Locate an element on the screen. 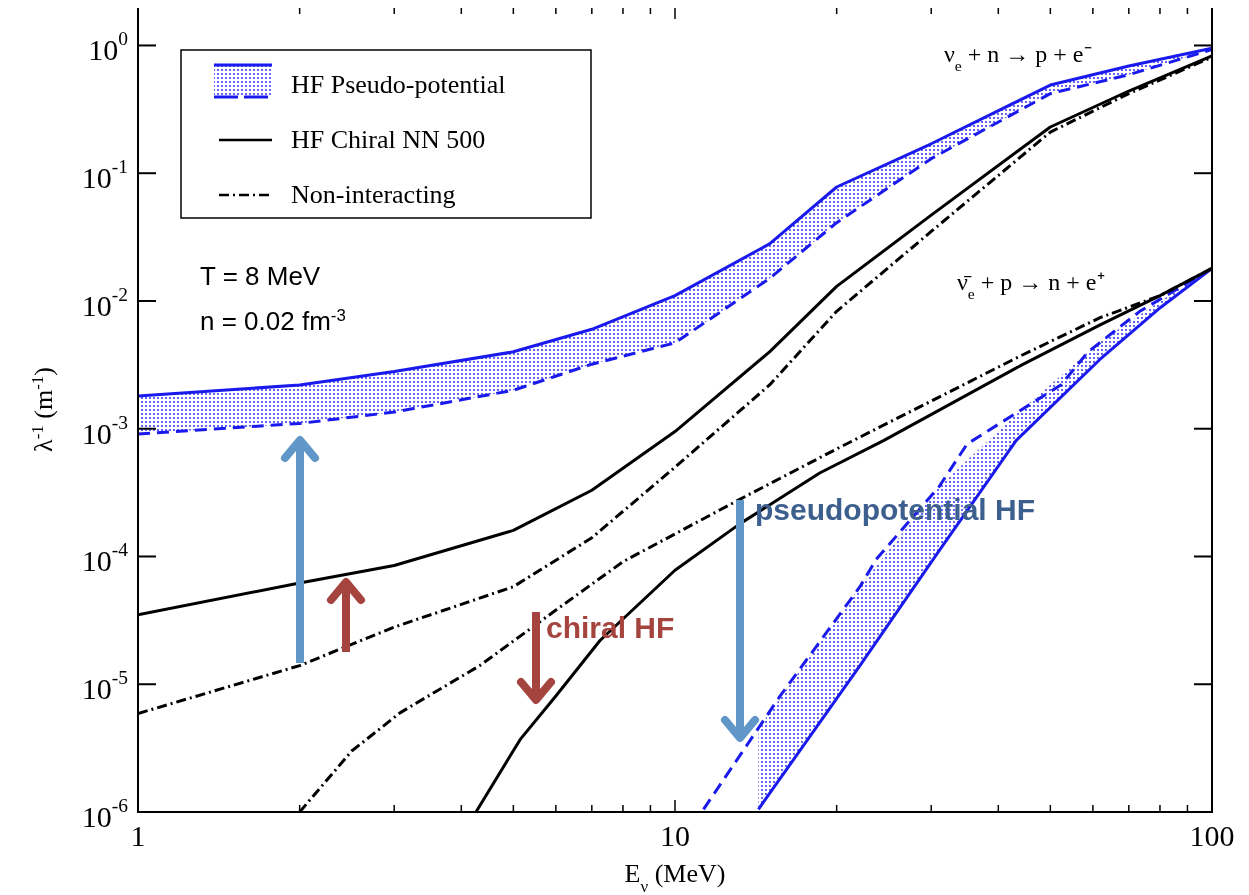 This screenshot has width=1249, height=895. y-tick-label: 10$^{-1}$ is located at coordinates (104, 175).